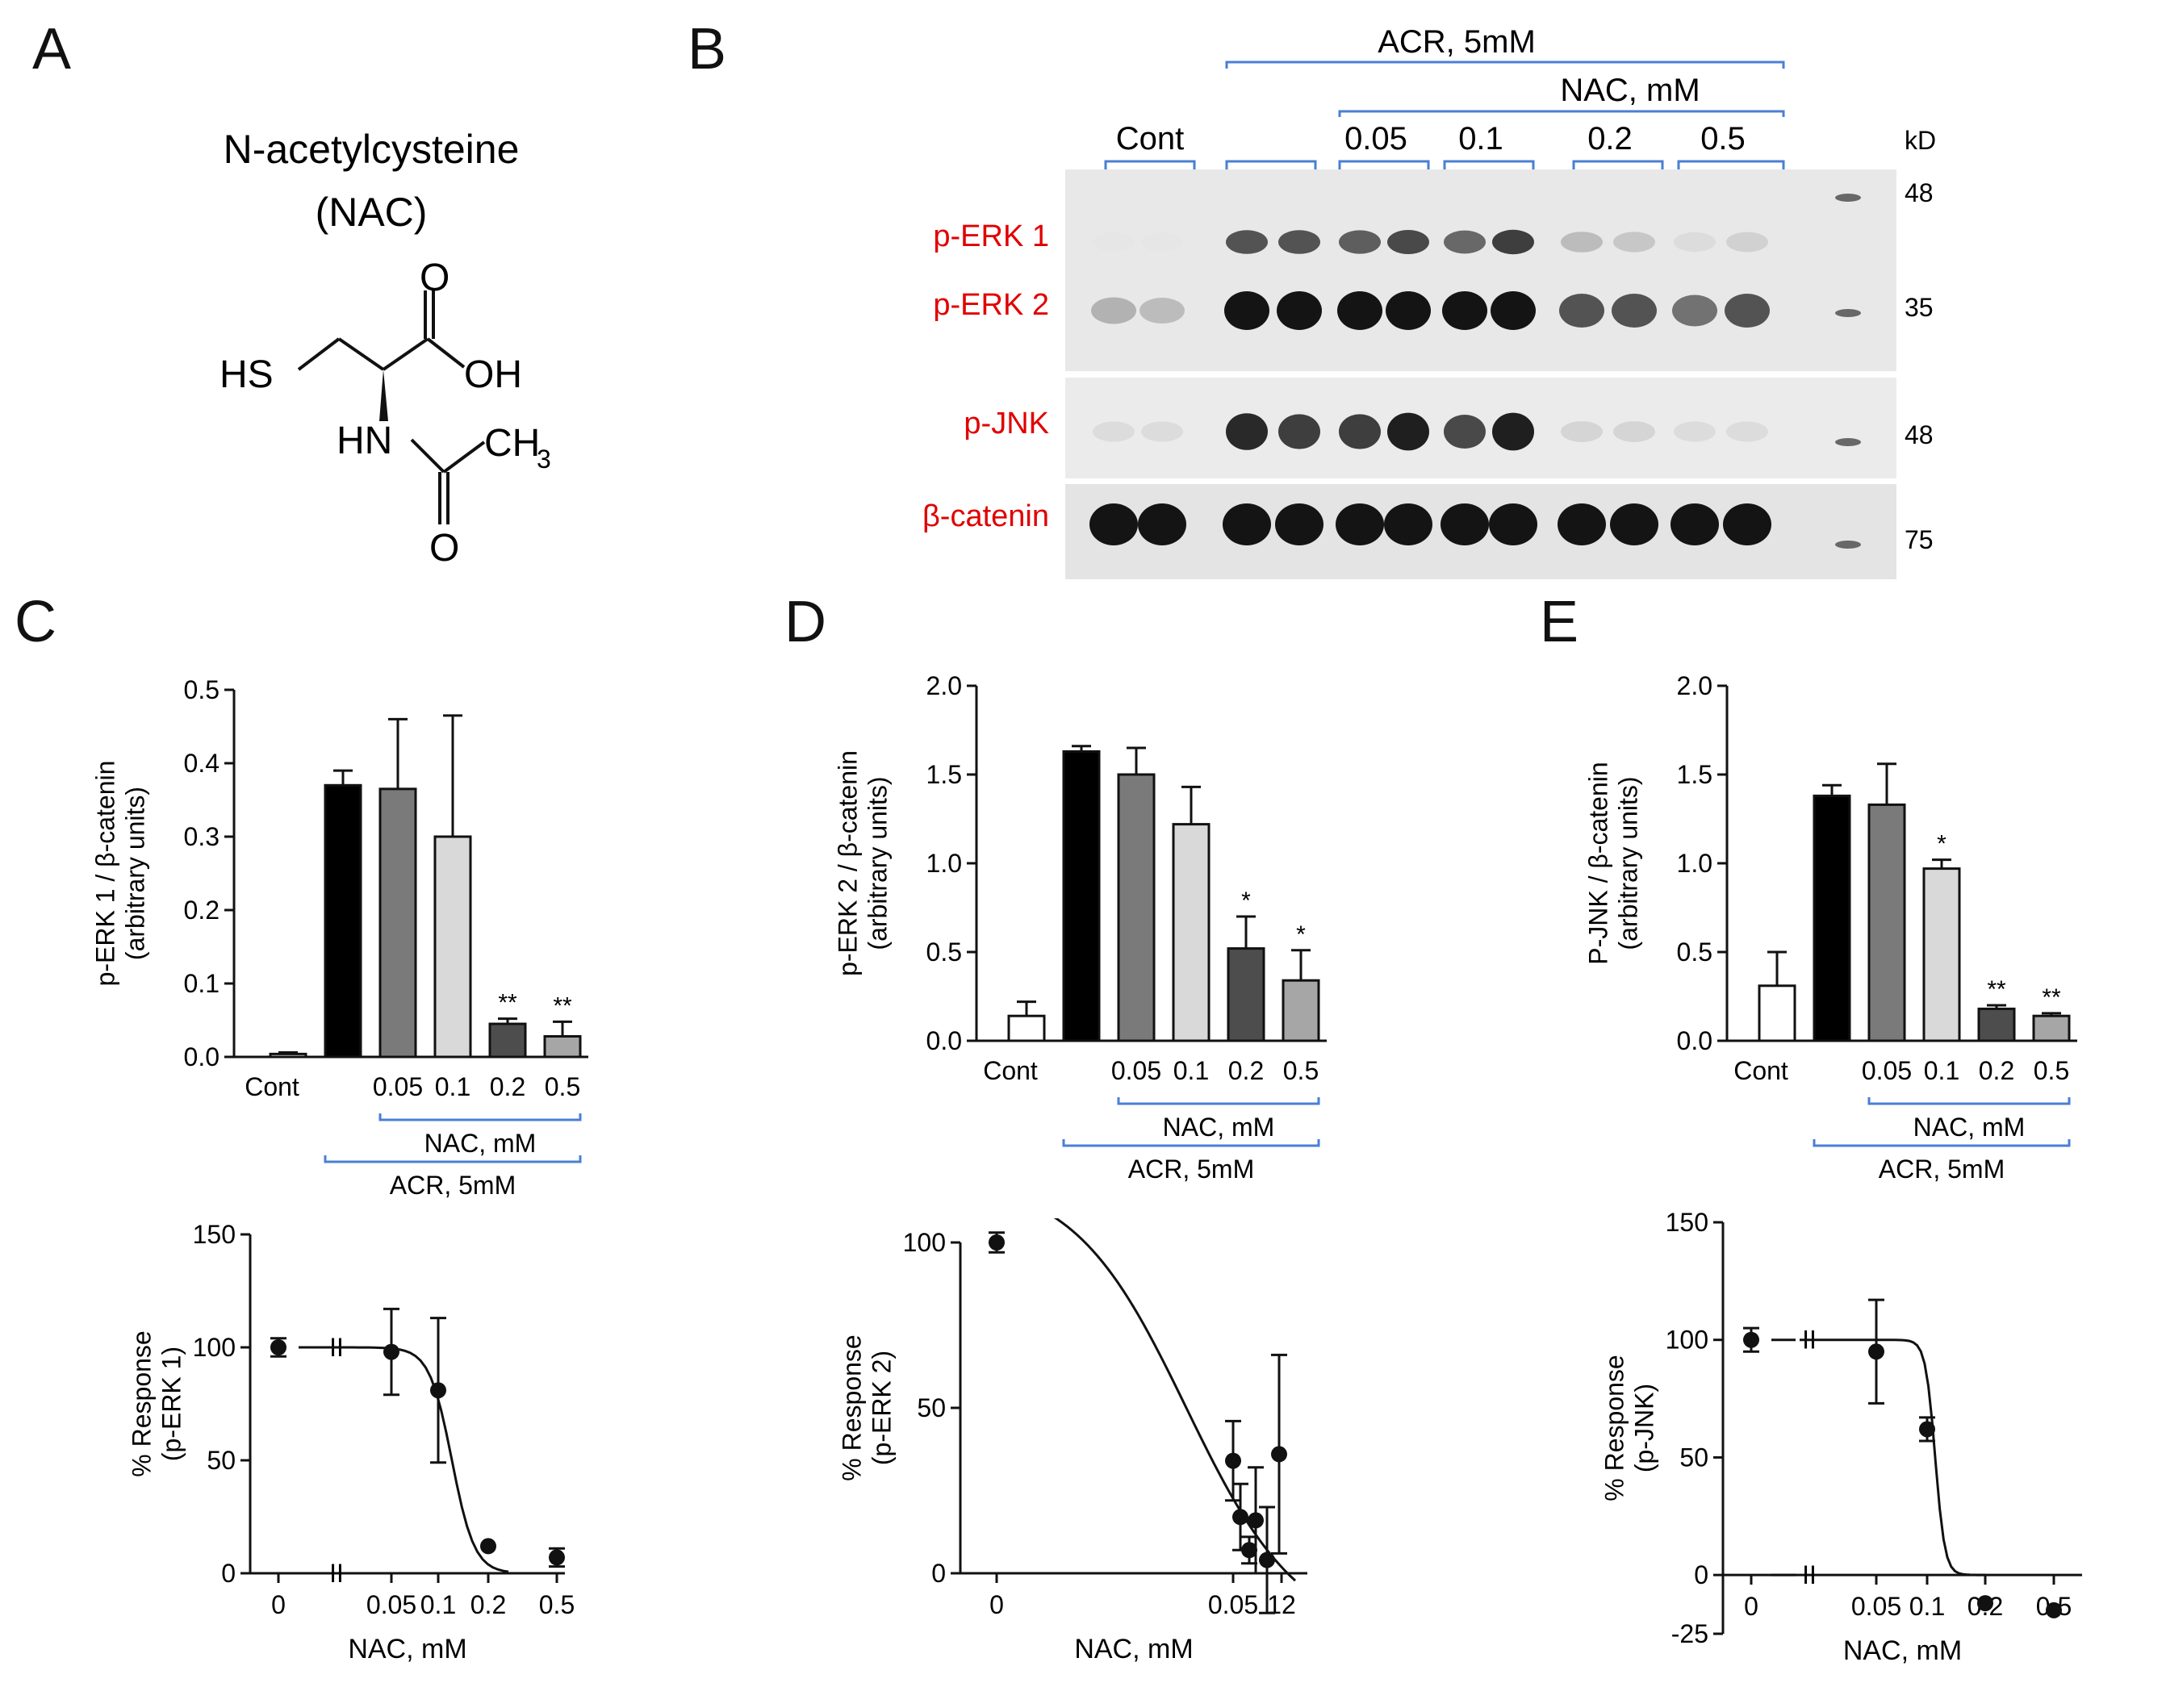 The image size is (2166, 1708). Describe the element at coordinates (991, 305) in the screenshot. I see `row-label-perk2: p-ERK 2` at that location.